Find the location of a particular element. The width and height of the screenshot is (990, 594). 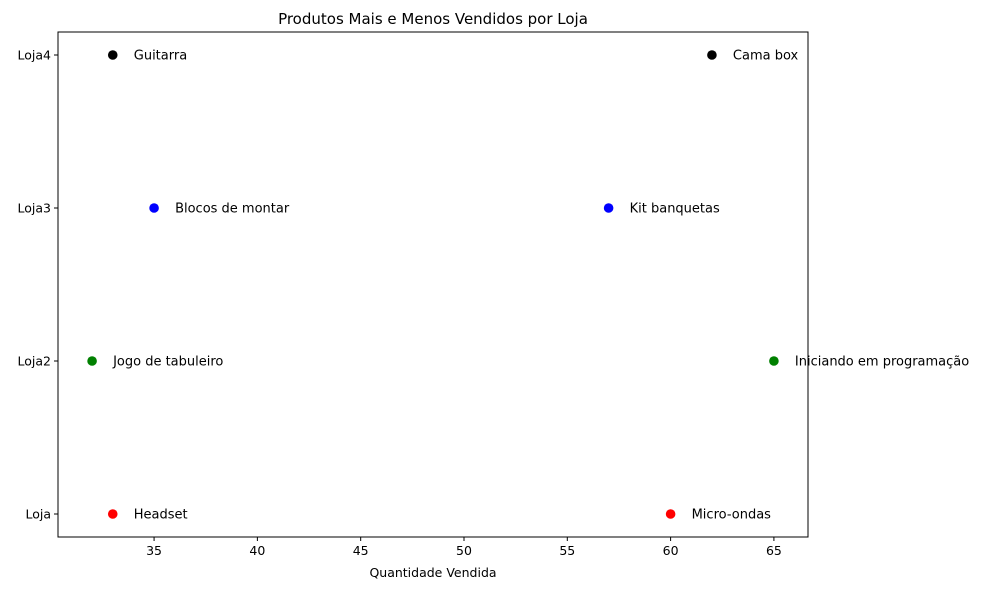

y-tick-label: Loja is located at coordinates (38, 514).